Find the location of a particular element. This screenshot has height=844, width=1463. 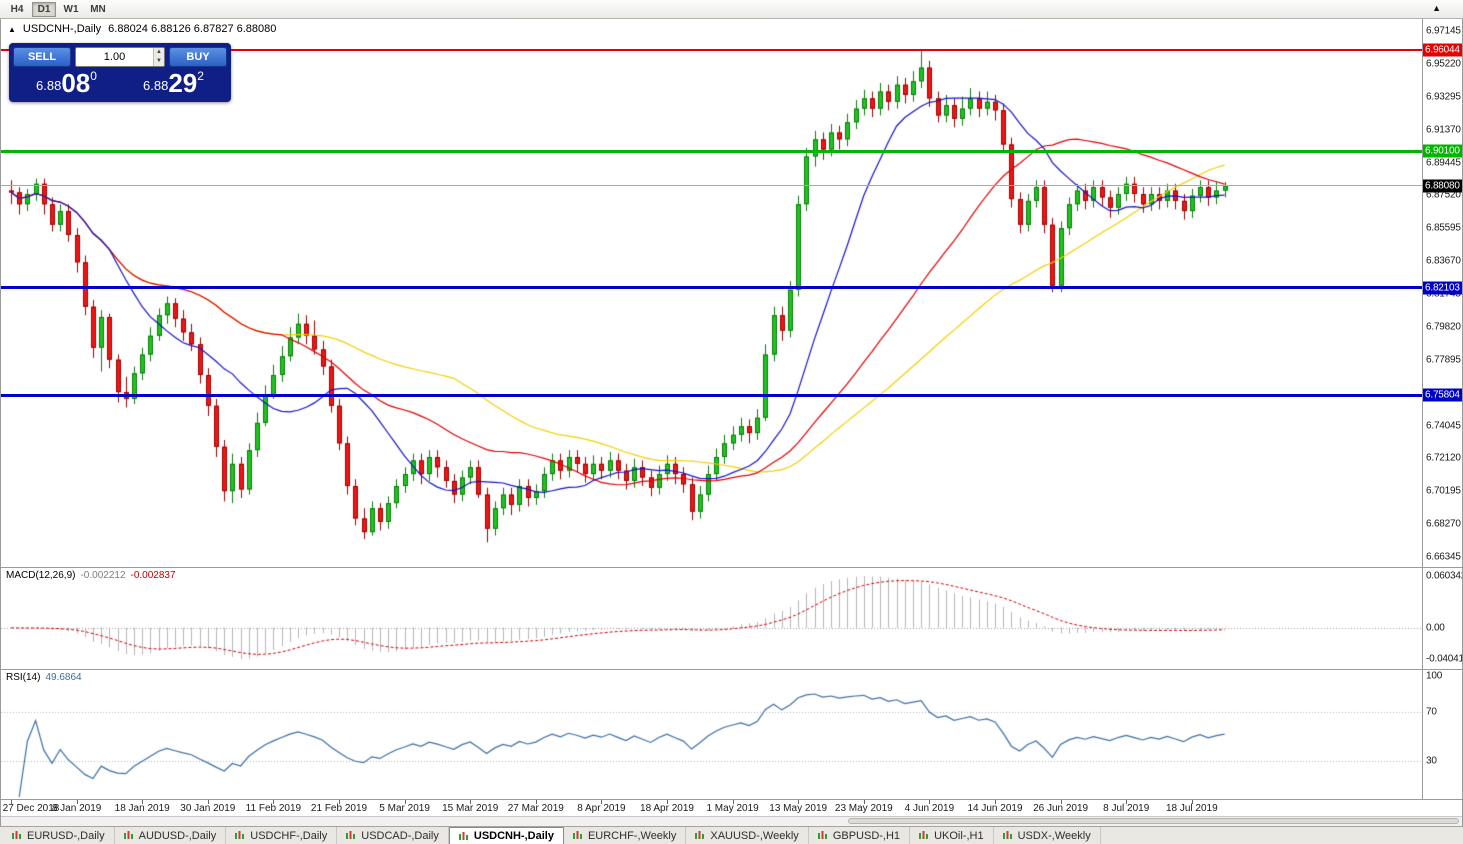

volume-up-icon: ▲ is located at coordinates (159, 52).